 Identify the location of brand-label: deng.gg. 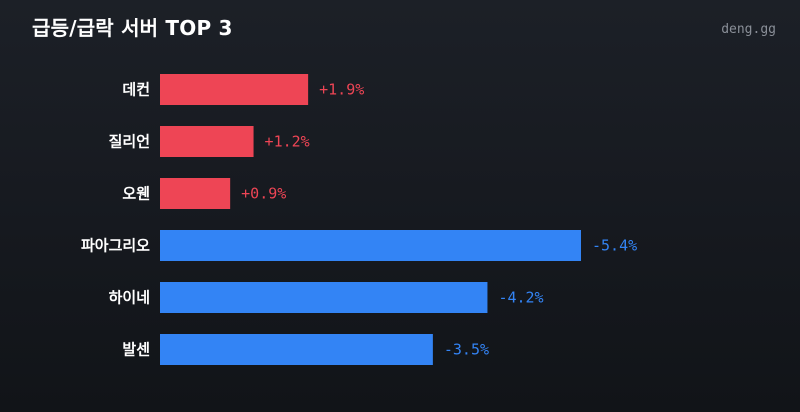
(748, 29).